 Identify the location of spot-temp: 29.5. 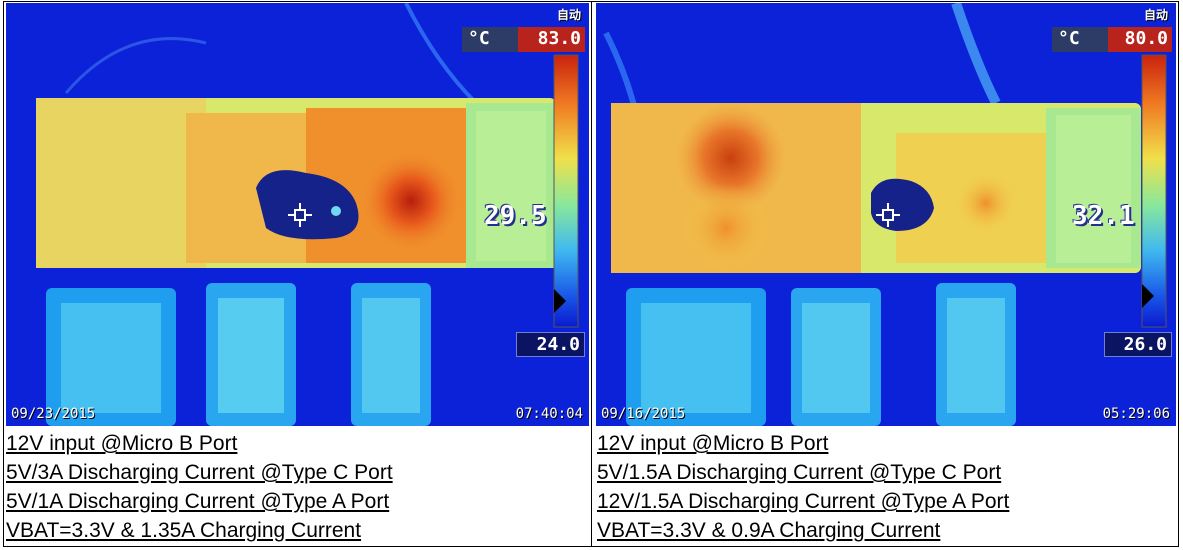
(515, 216).